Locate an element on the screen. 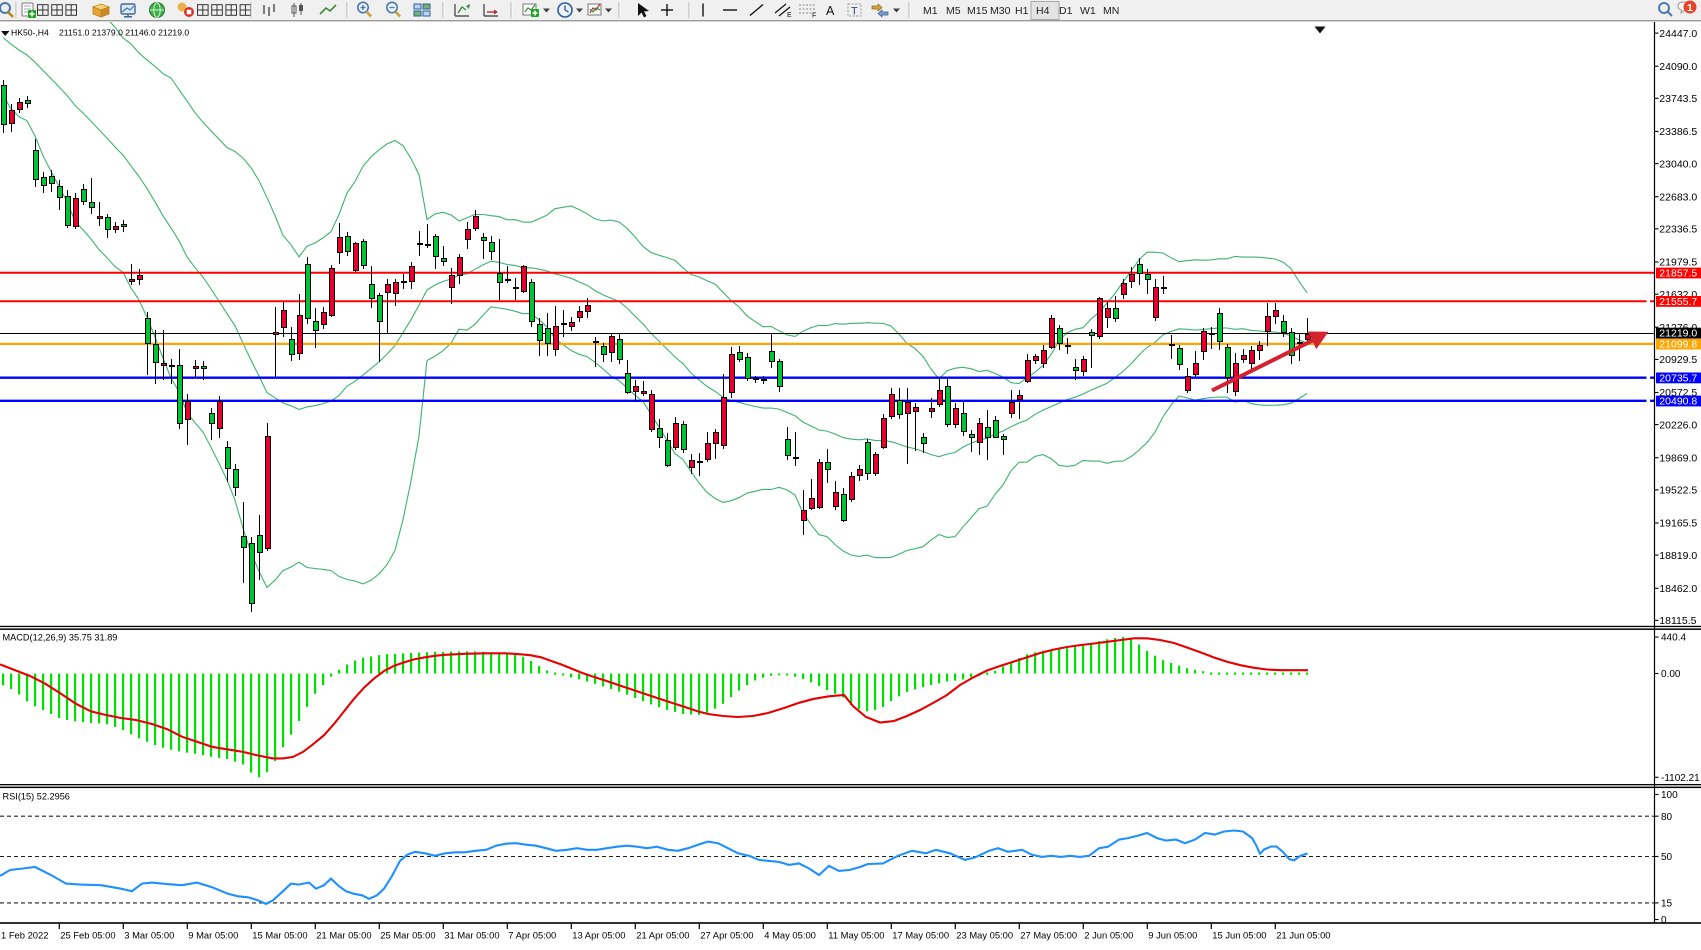  svg-text: 22683.0 is located at coordinates (1678, 197).